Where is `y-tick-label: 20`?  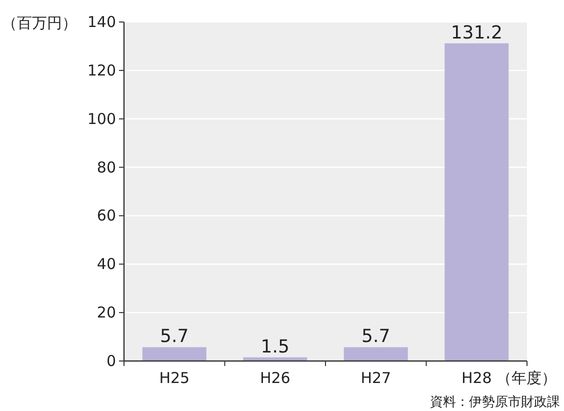 y-tick-label: 20 is located at coordinates (106, 313).